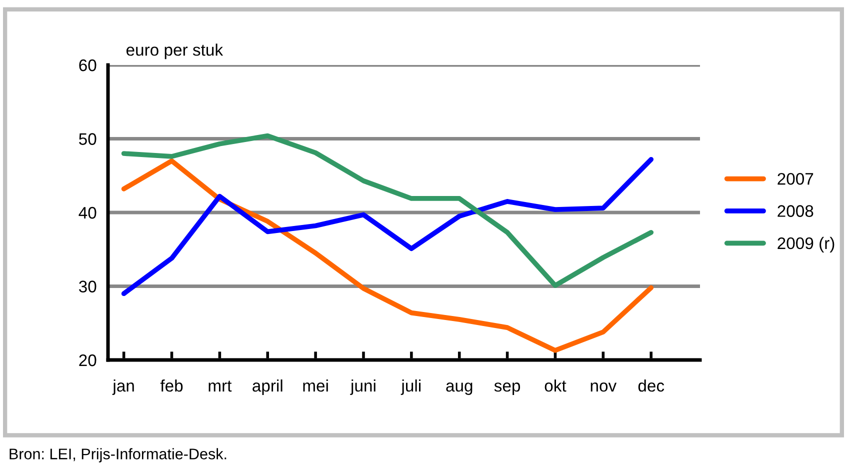  What do you see at coordinates (555, 385) in the screenshot?
I see `x-tick-label: okt` at bounding box center [555, 385].